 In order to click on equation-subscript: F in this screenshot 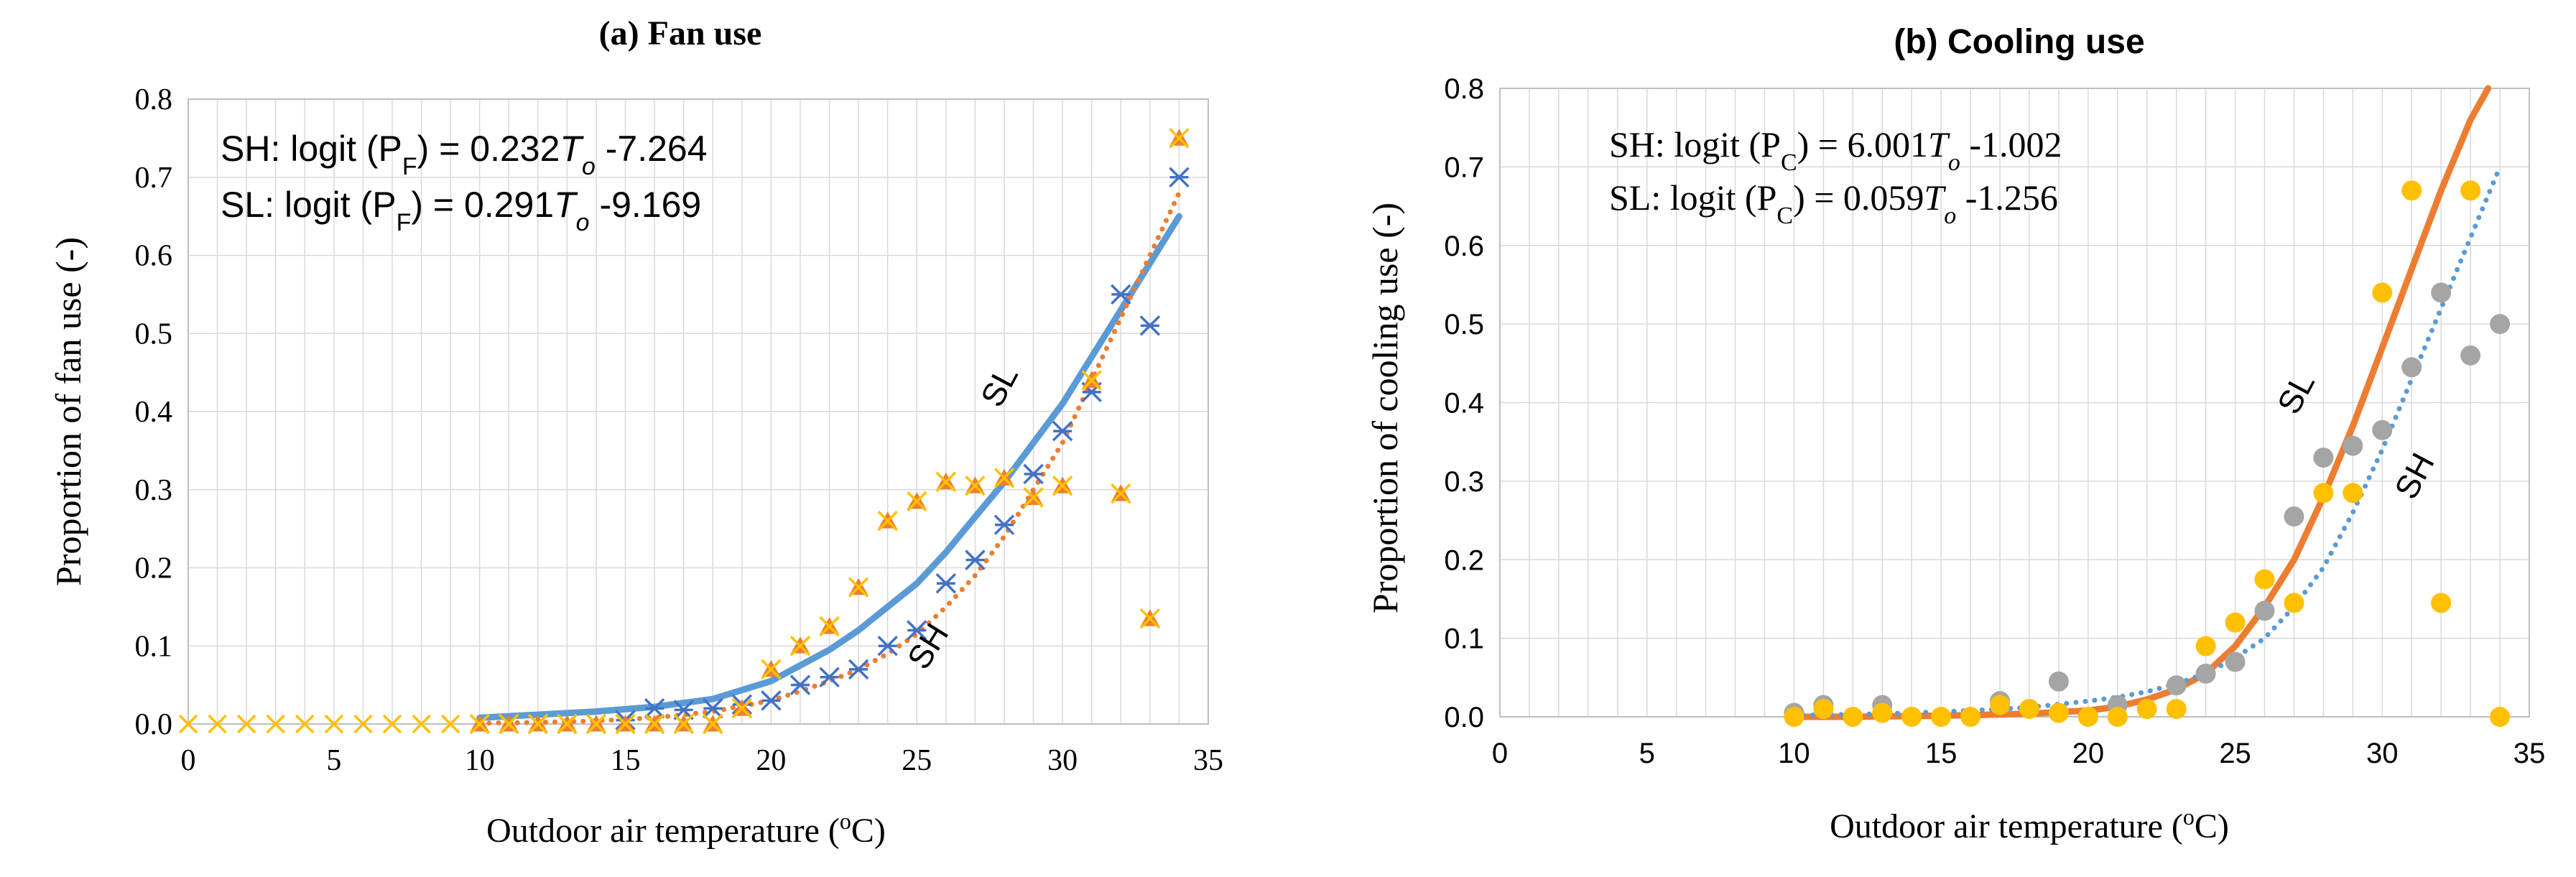, I will do `click(409, 166)`.